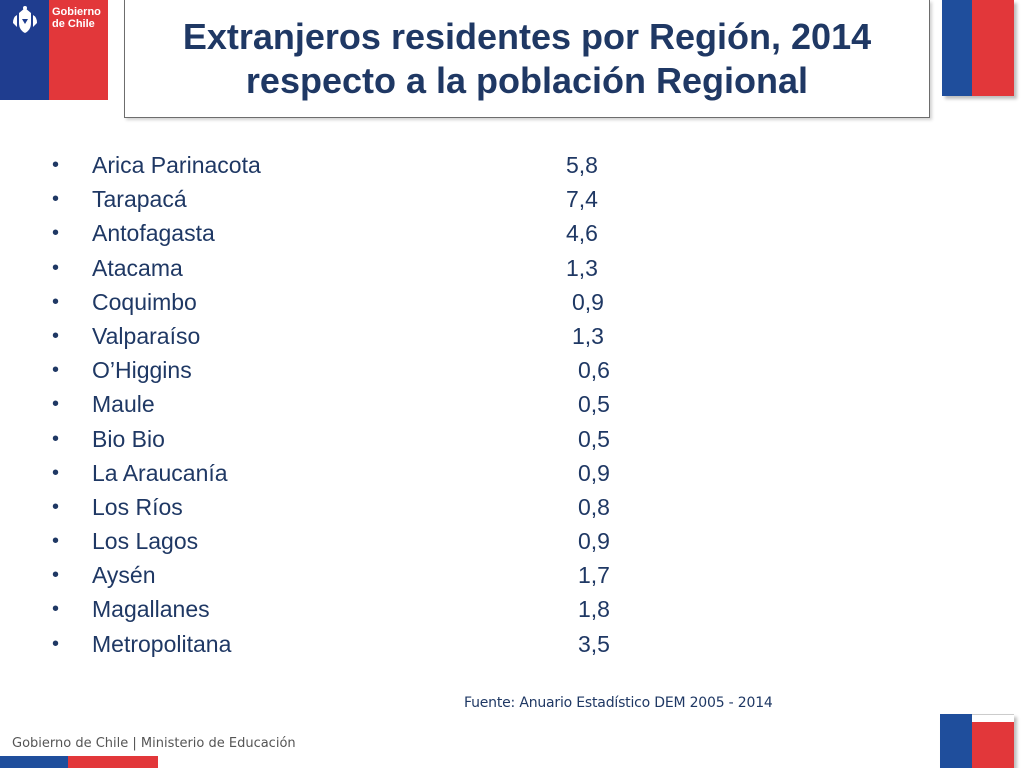 This screenshot has height=768, width=1024. What do you see at coordinates (146, 335) in the screenshot?
I see `region-name: Valparaíso` at bounding box center [146, 335].